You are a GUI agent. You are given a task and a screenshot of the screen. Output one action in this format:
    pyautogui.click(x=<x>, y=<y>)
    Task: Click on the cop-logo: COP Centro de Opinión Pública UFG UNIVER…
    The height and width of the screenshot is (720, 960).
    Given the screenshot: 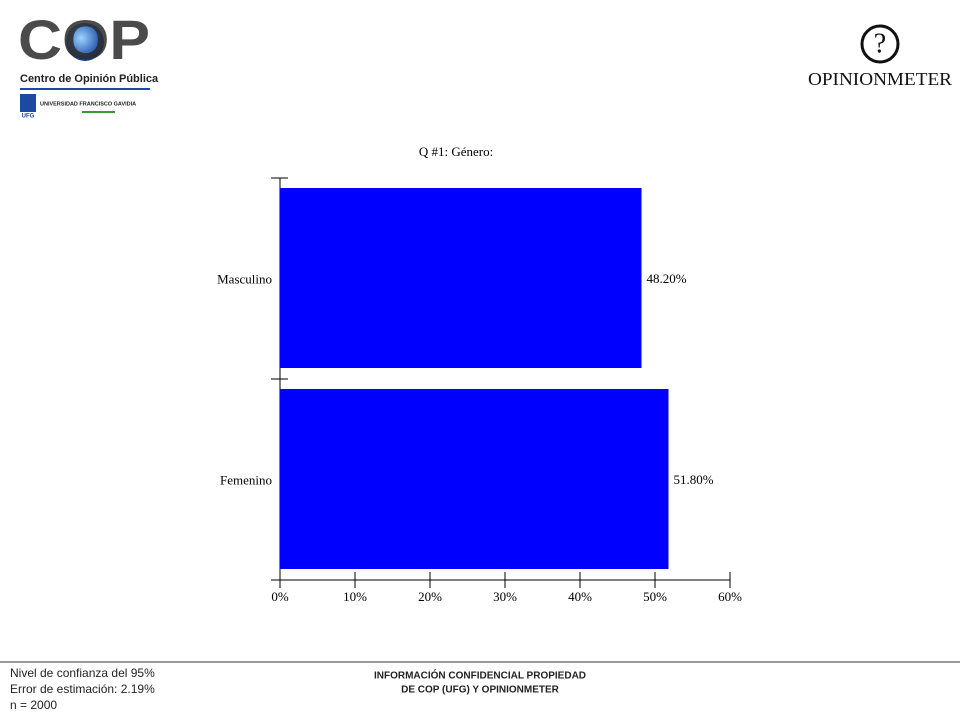 What is the action you would take?
    pyautogui.click(x=88, y=64)
    